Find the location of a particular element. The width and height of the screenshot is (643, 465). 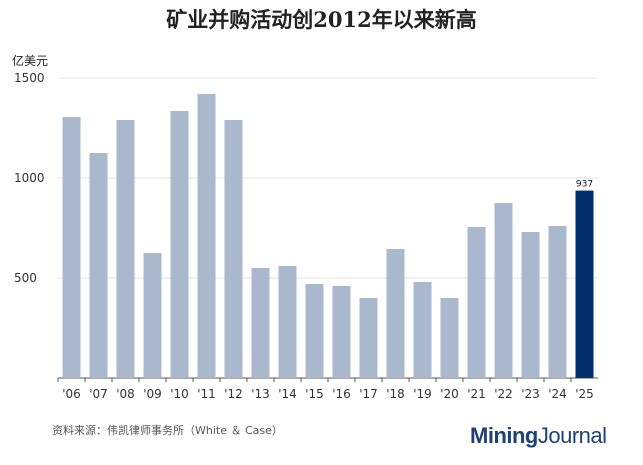

x-tick-label: '19 is located at coordinates (422, 394).